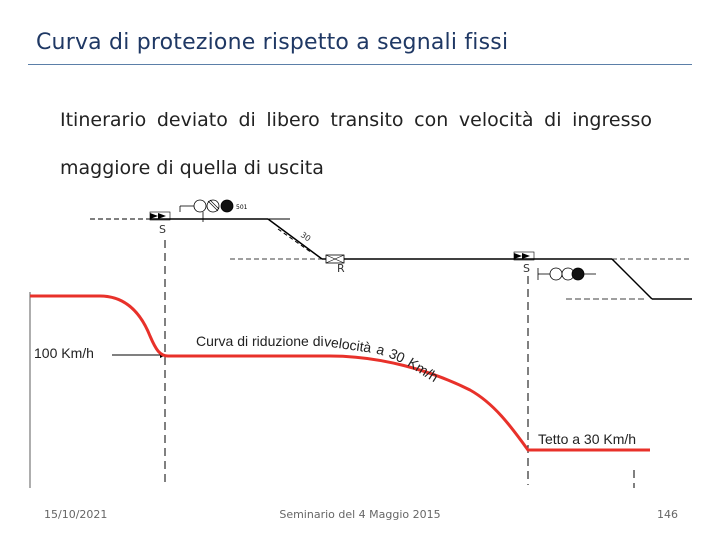 This screenshot has width=720, height=540. I want to click on signal-s1-icon, so click(160, 216).